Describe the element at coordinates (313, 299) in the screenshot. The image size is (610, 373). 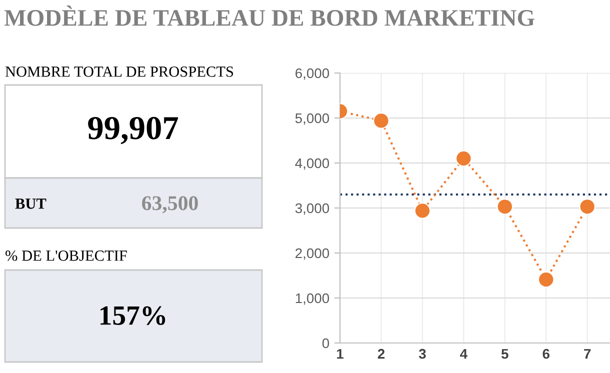
I see `y-tick-label: 1,000` at that location.